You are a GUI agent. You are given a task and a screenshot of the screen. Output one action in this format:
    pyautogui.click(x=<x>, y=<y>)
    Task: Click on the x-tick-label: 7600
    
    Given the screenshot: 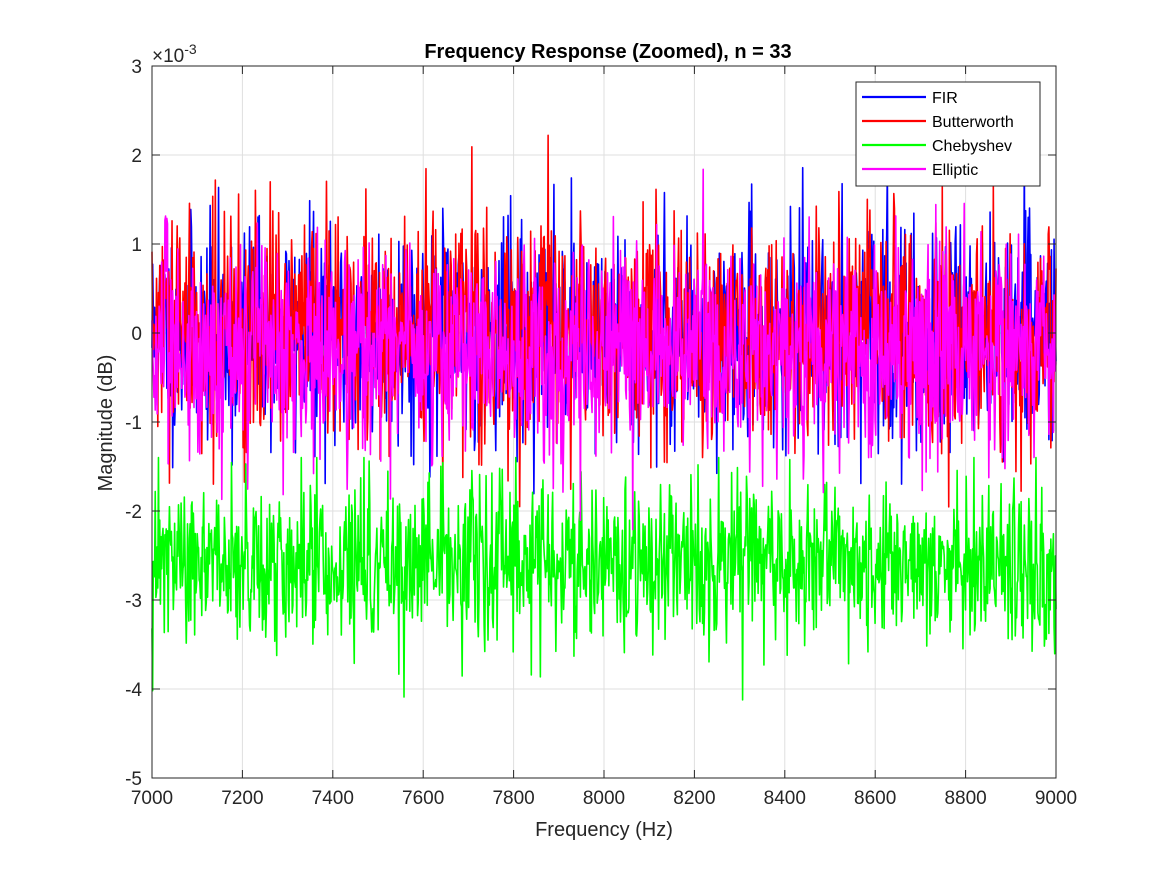 What is the action you would take?
    pyautogui.click(x=423, y=798)
    